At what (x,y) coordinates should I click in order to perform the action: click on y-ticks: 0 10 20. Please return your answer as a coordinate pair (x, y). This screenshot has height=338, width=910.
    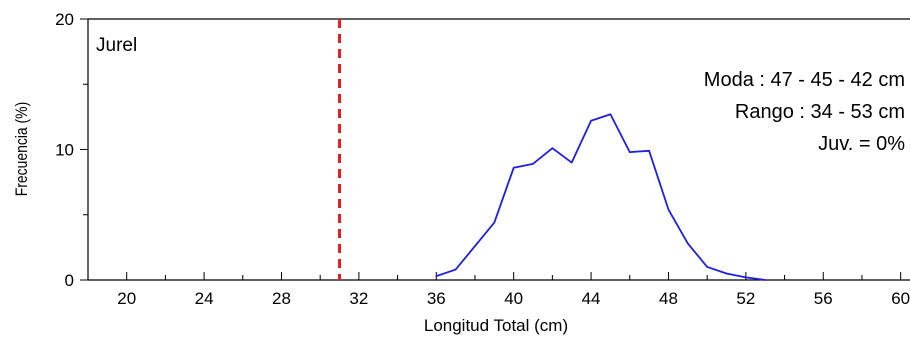
    Looking at the image, I should click on (71, 150).